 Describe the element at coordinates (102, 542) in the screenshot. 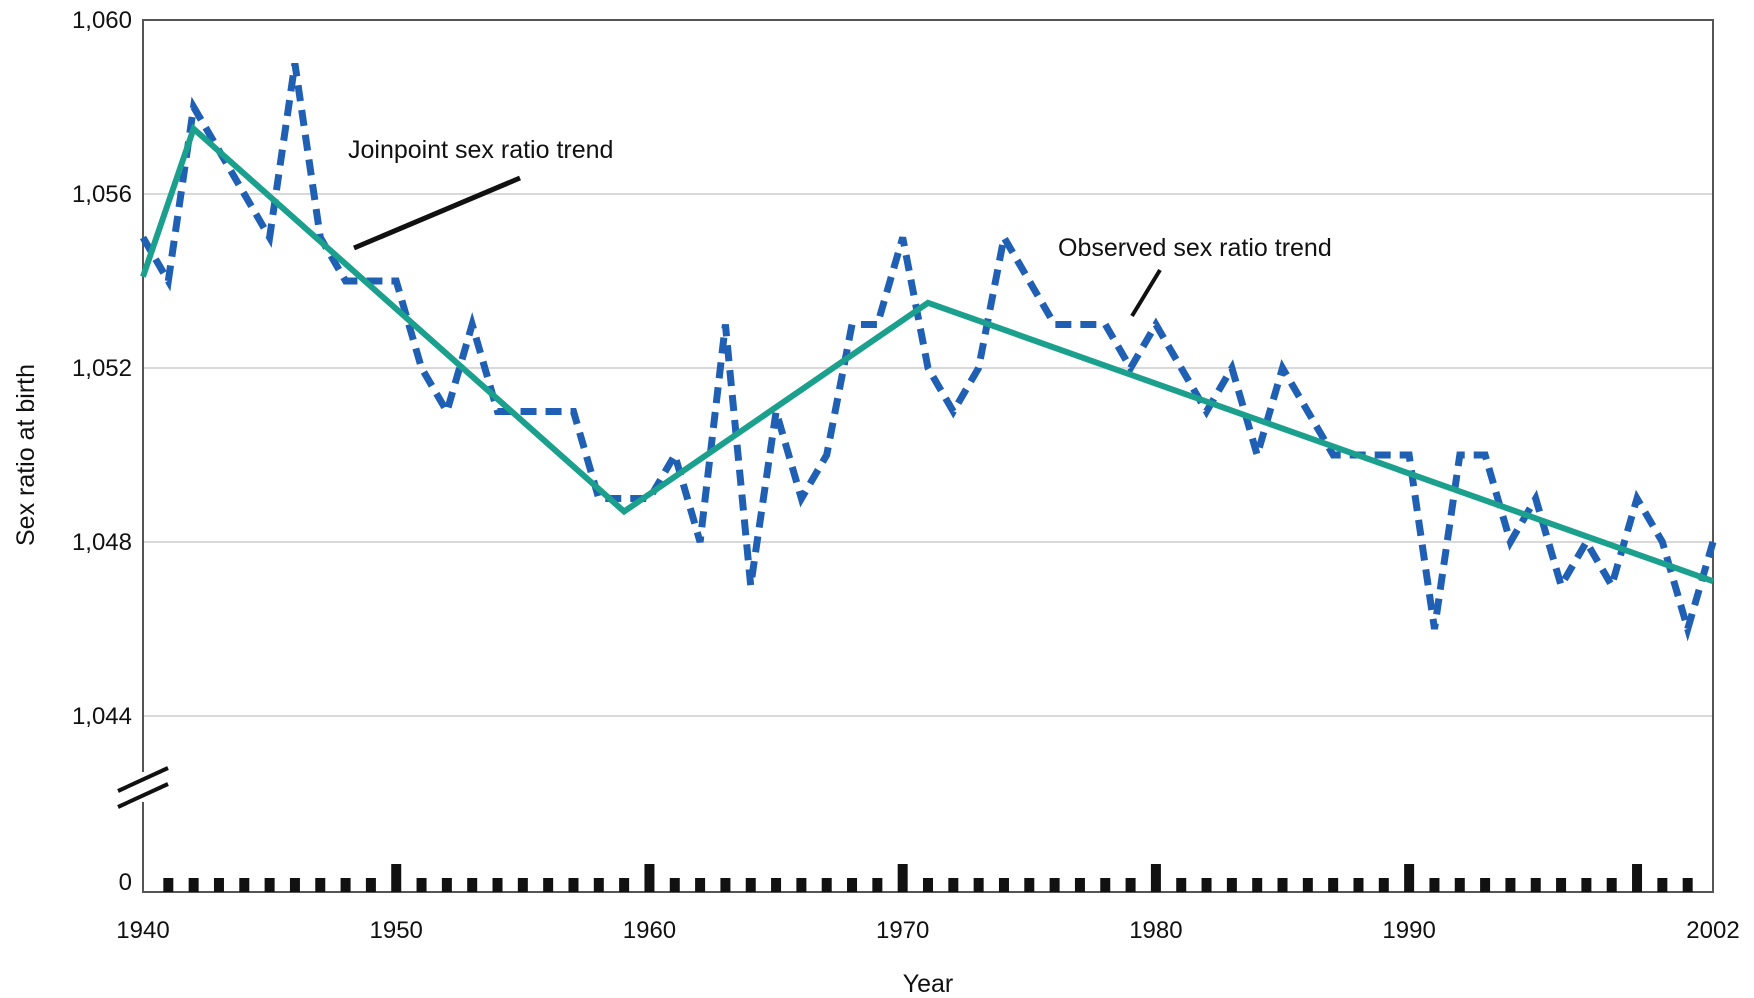

I see `y-tick-label: 1,048` at that location.